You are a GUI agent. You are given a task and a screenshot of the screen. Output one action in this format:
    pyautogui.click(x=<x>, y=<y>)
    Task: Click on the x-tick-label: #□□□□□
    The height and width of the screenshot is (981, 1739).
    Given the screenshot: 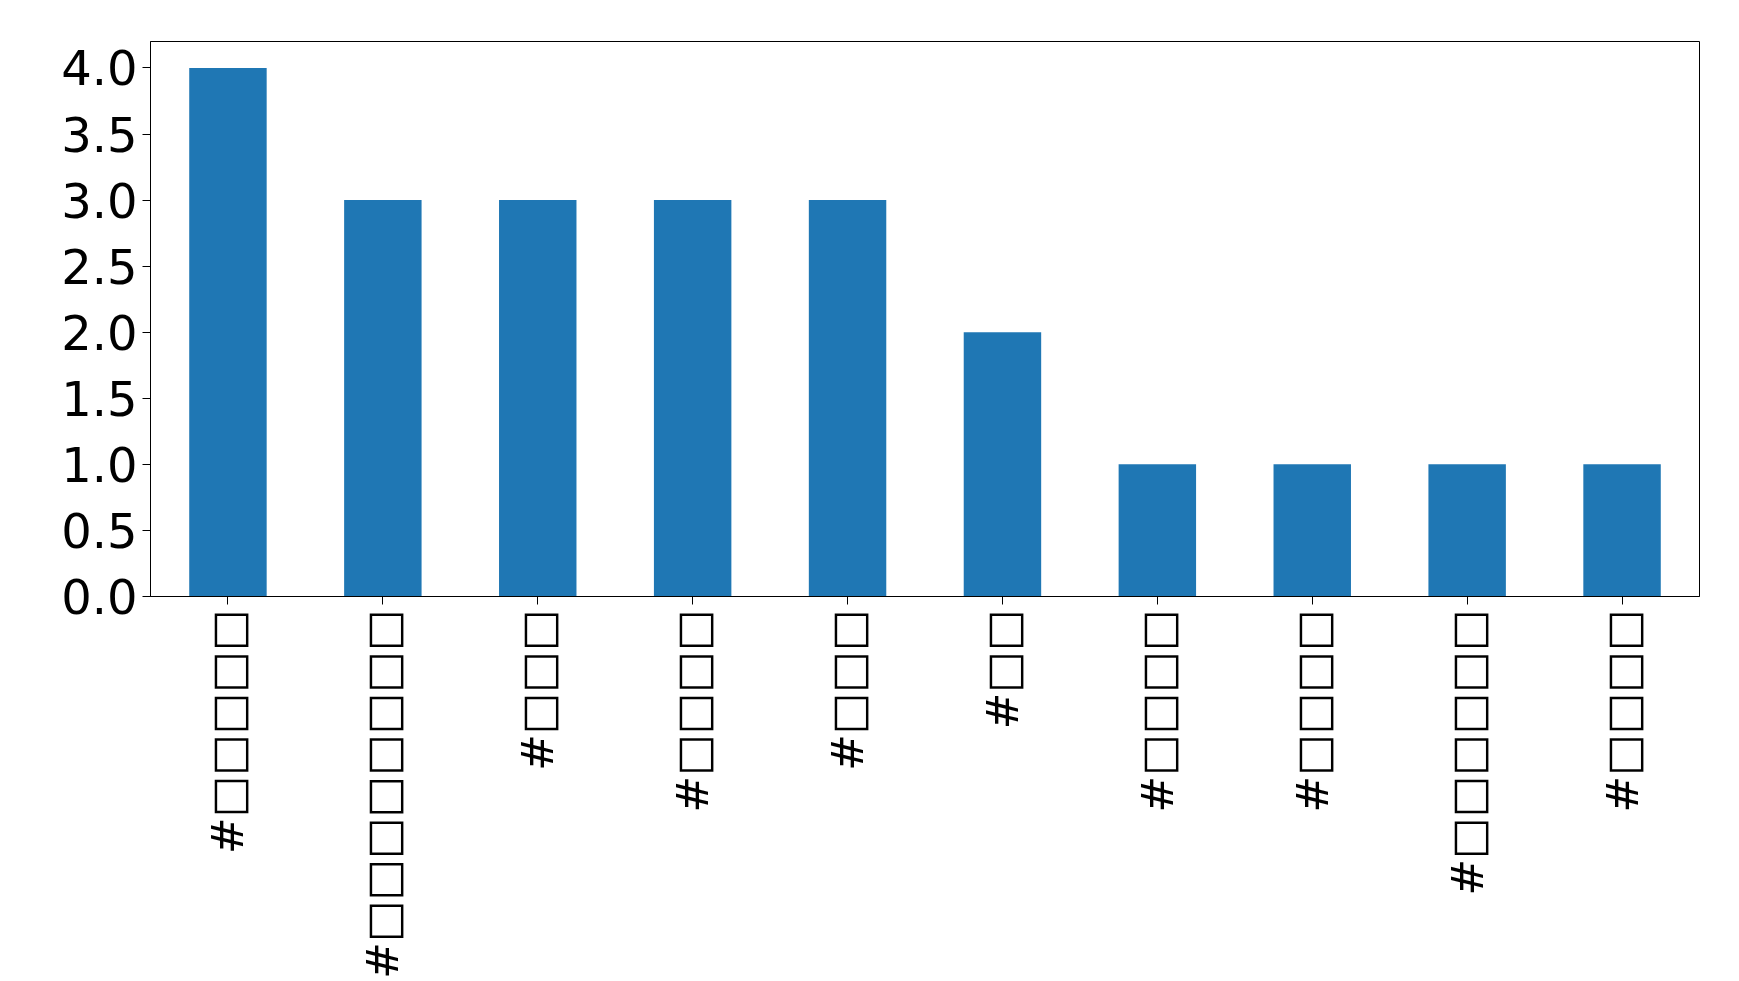 What is the action you would take?
    pyautogui.click(x=228, y=732)
    